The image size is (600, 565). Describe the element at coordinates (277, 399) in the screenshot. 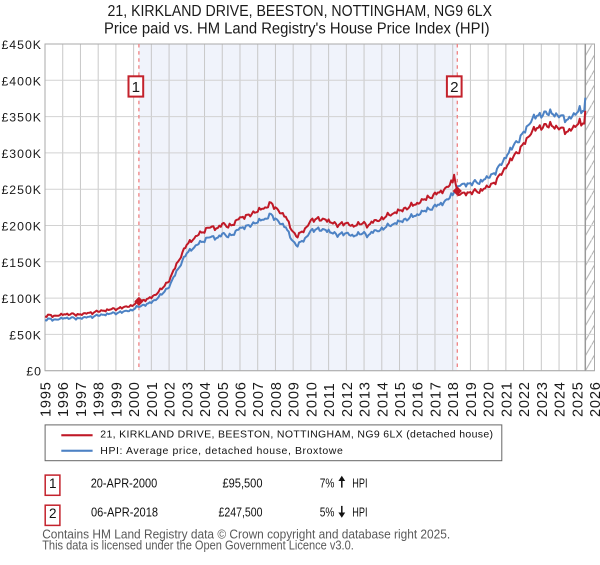

I see `svg-text: 2008` at that location.